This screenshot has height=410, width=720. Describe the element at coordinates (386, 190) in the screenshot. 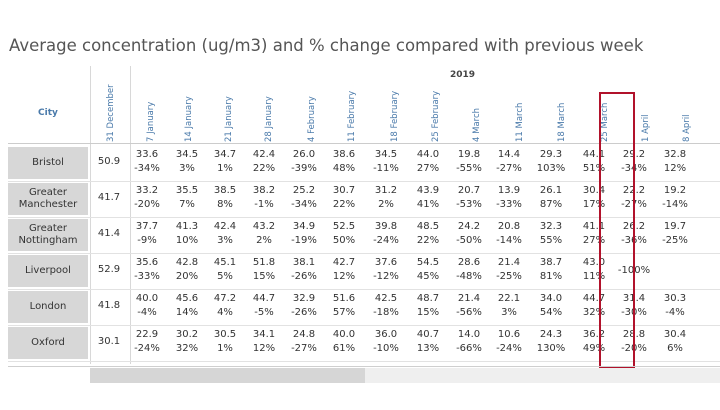

I see `concentration-value: 31.2` at that location.